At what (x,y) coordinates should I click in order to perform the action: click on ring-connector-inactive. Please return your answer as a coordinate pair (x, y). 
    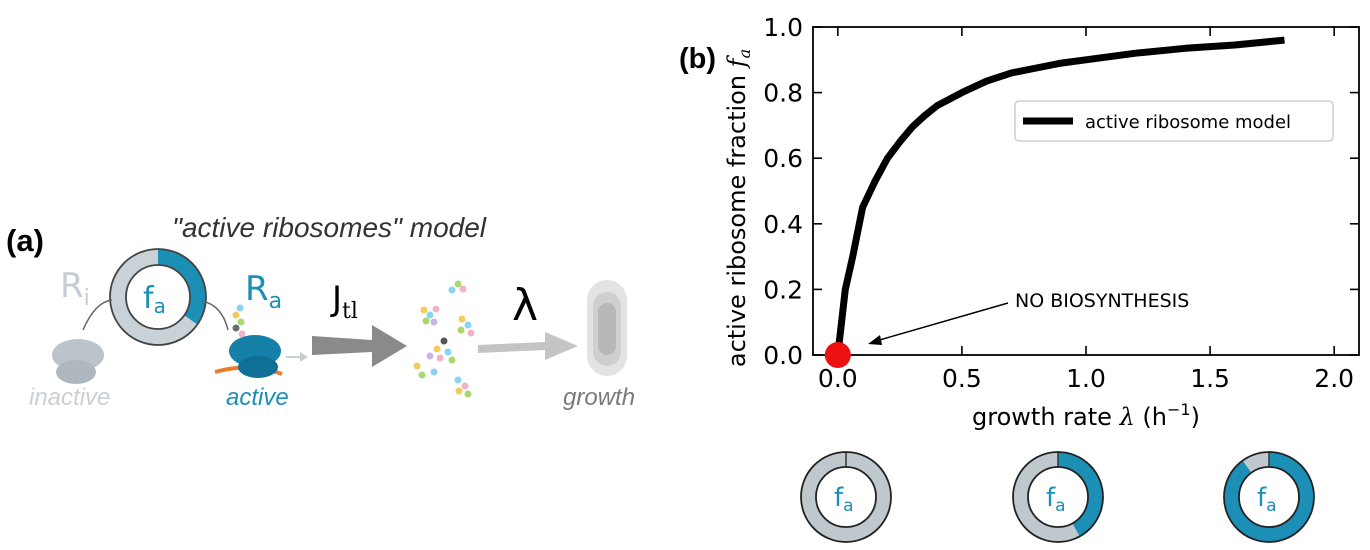
    Looking at the image, I should click on (97, 315).